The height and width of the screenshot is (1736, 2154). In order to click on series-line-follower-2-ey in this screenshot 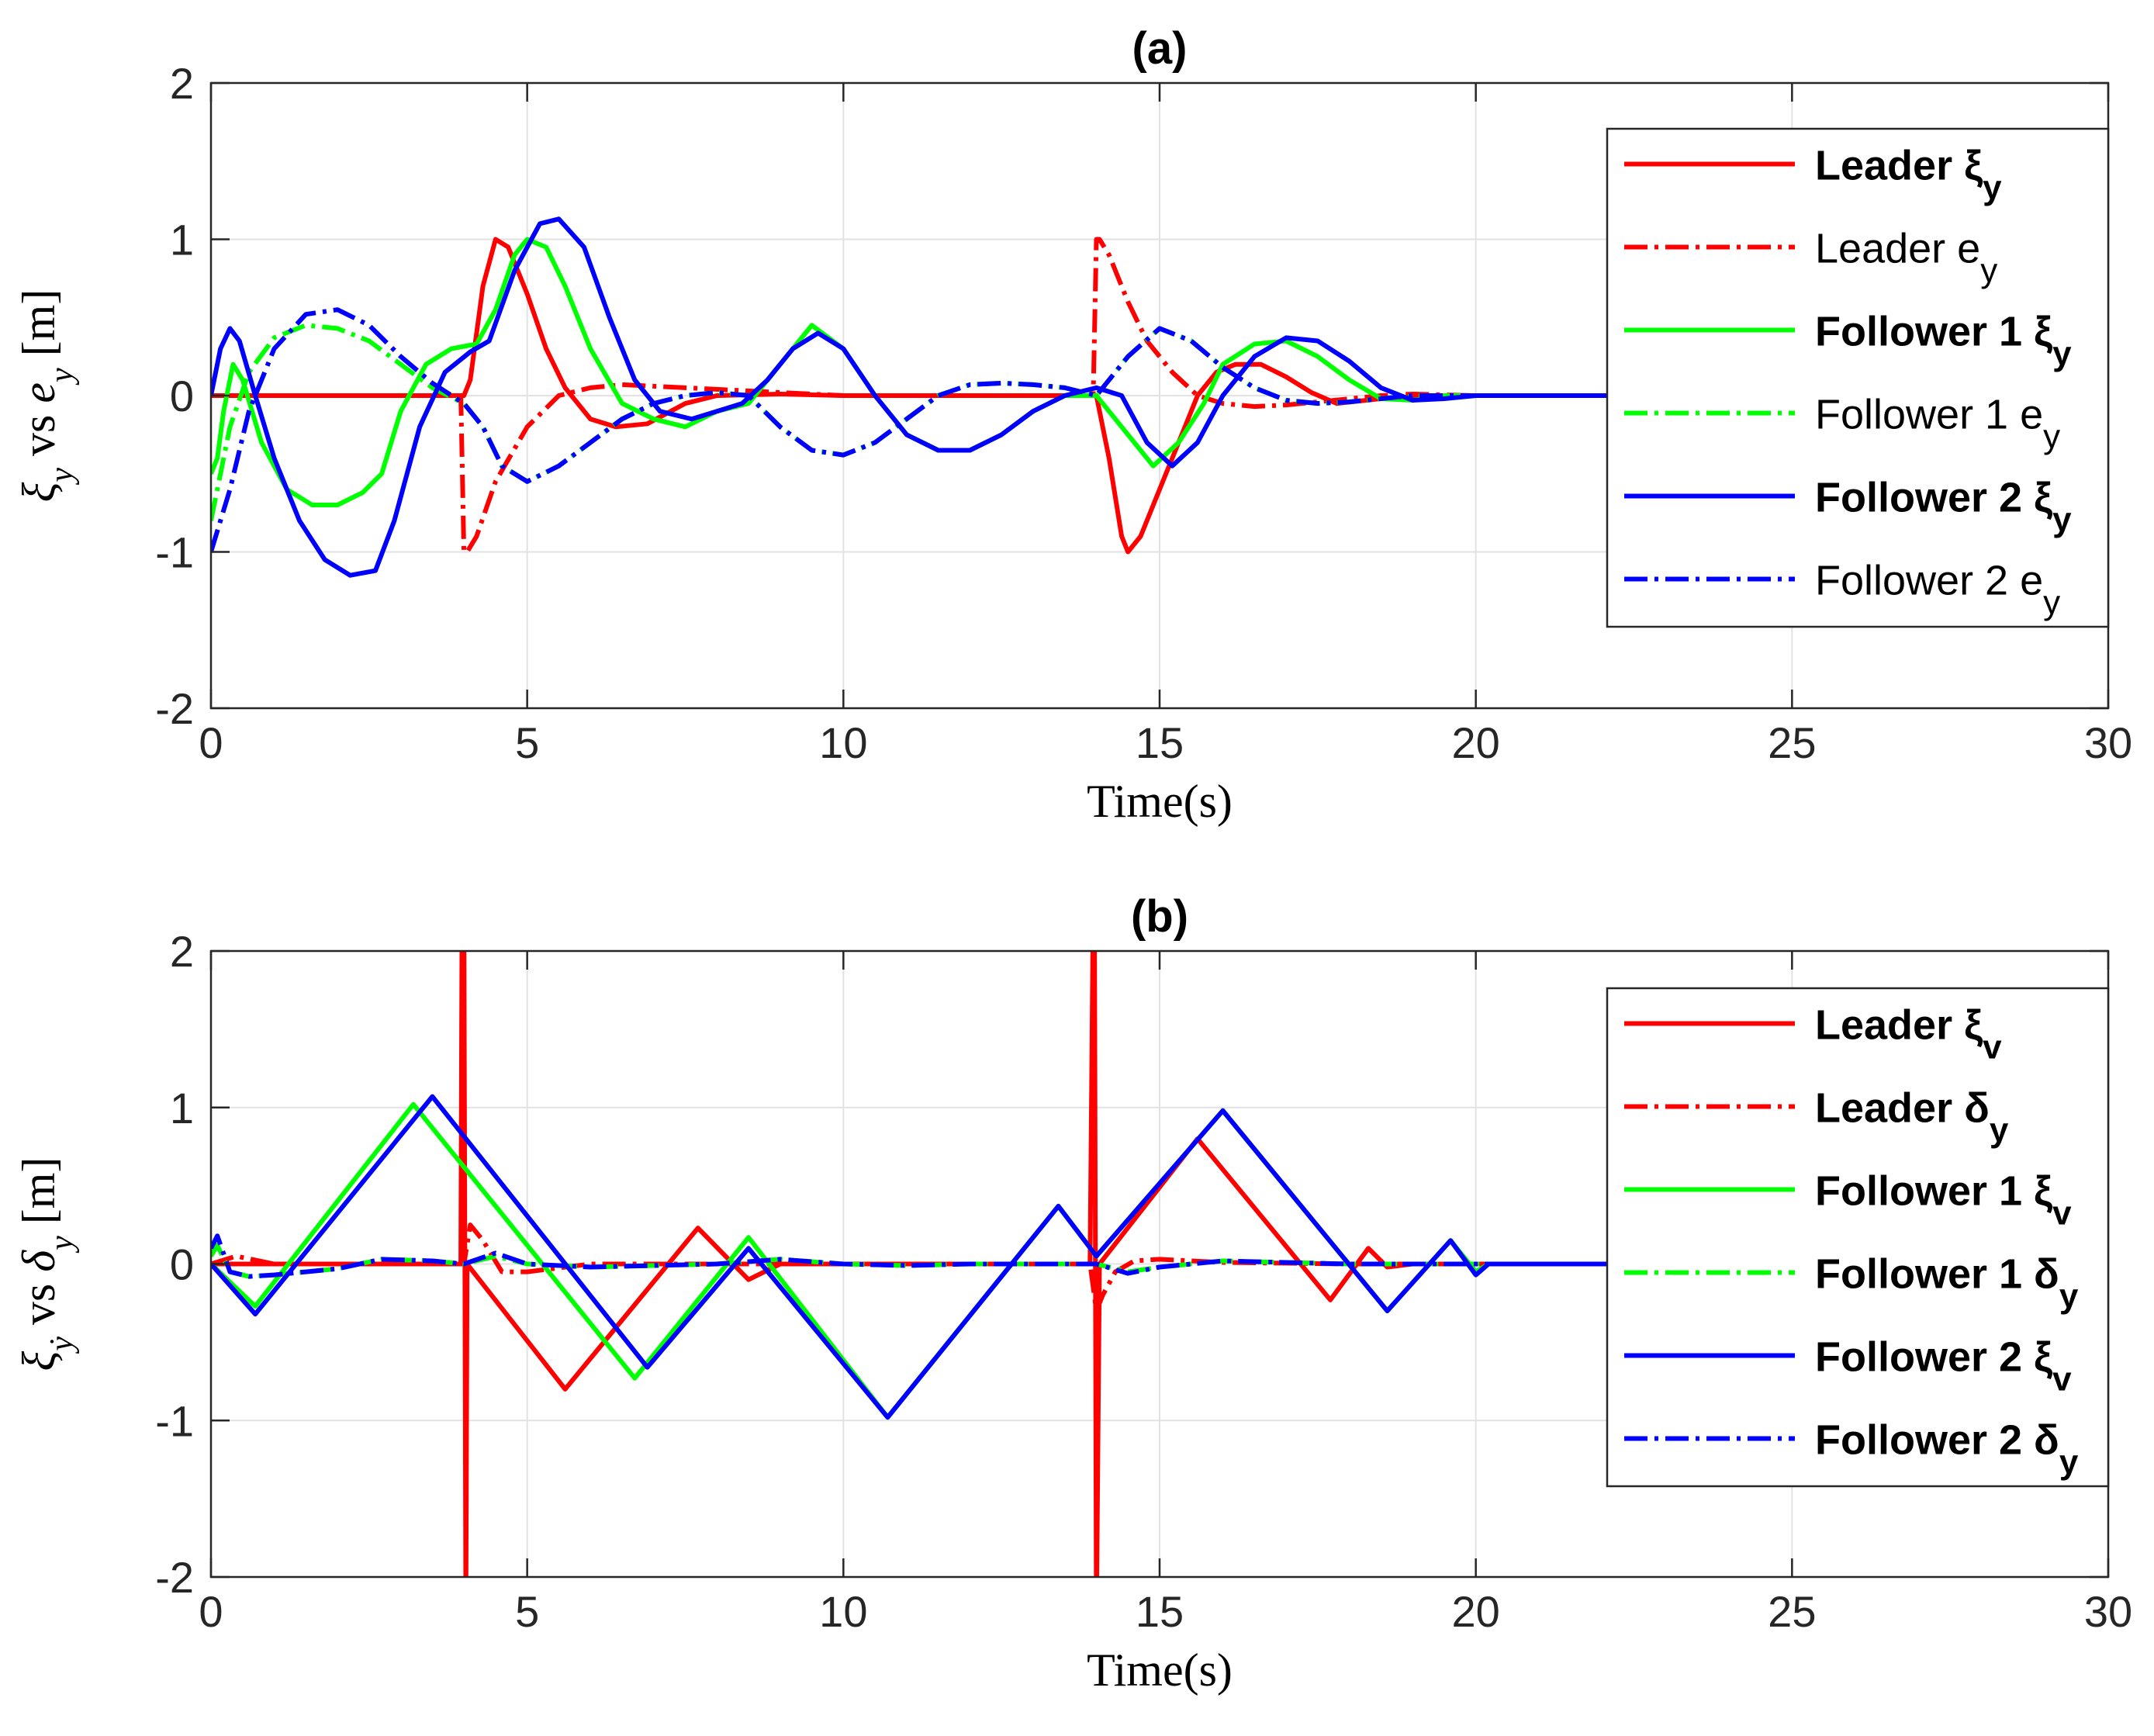, I will do `click(1159, 430)`.